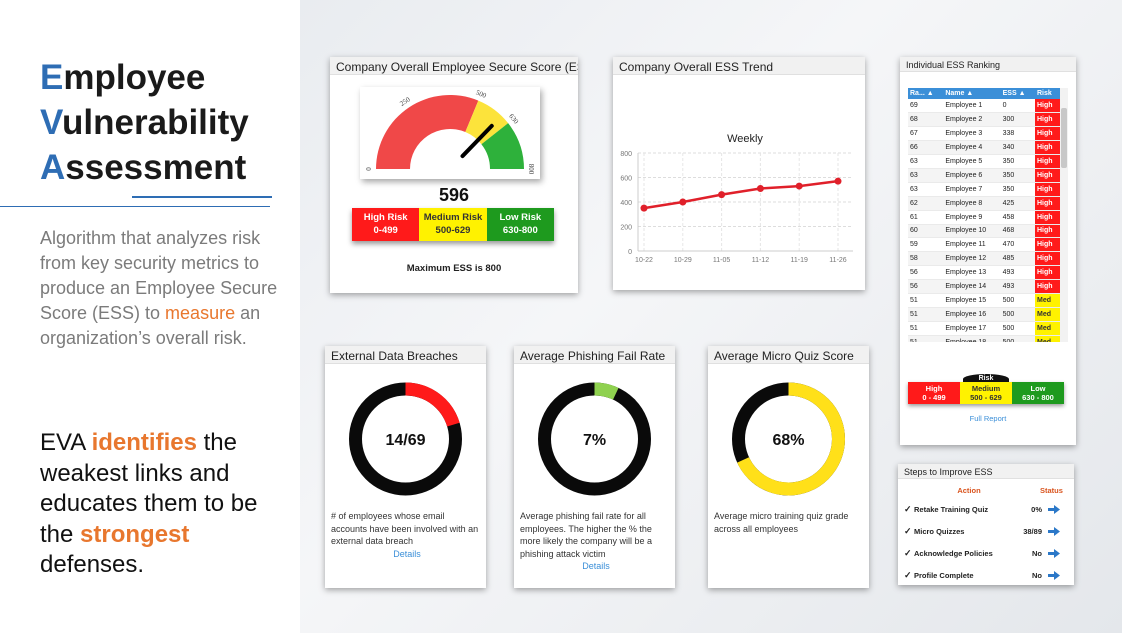  Describe the element at coordinates (788, 439) in the screenshot. I see `quiz-donut: 68%` at that location.